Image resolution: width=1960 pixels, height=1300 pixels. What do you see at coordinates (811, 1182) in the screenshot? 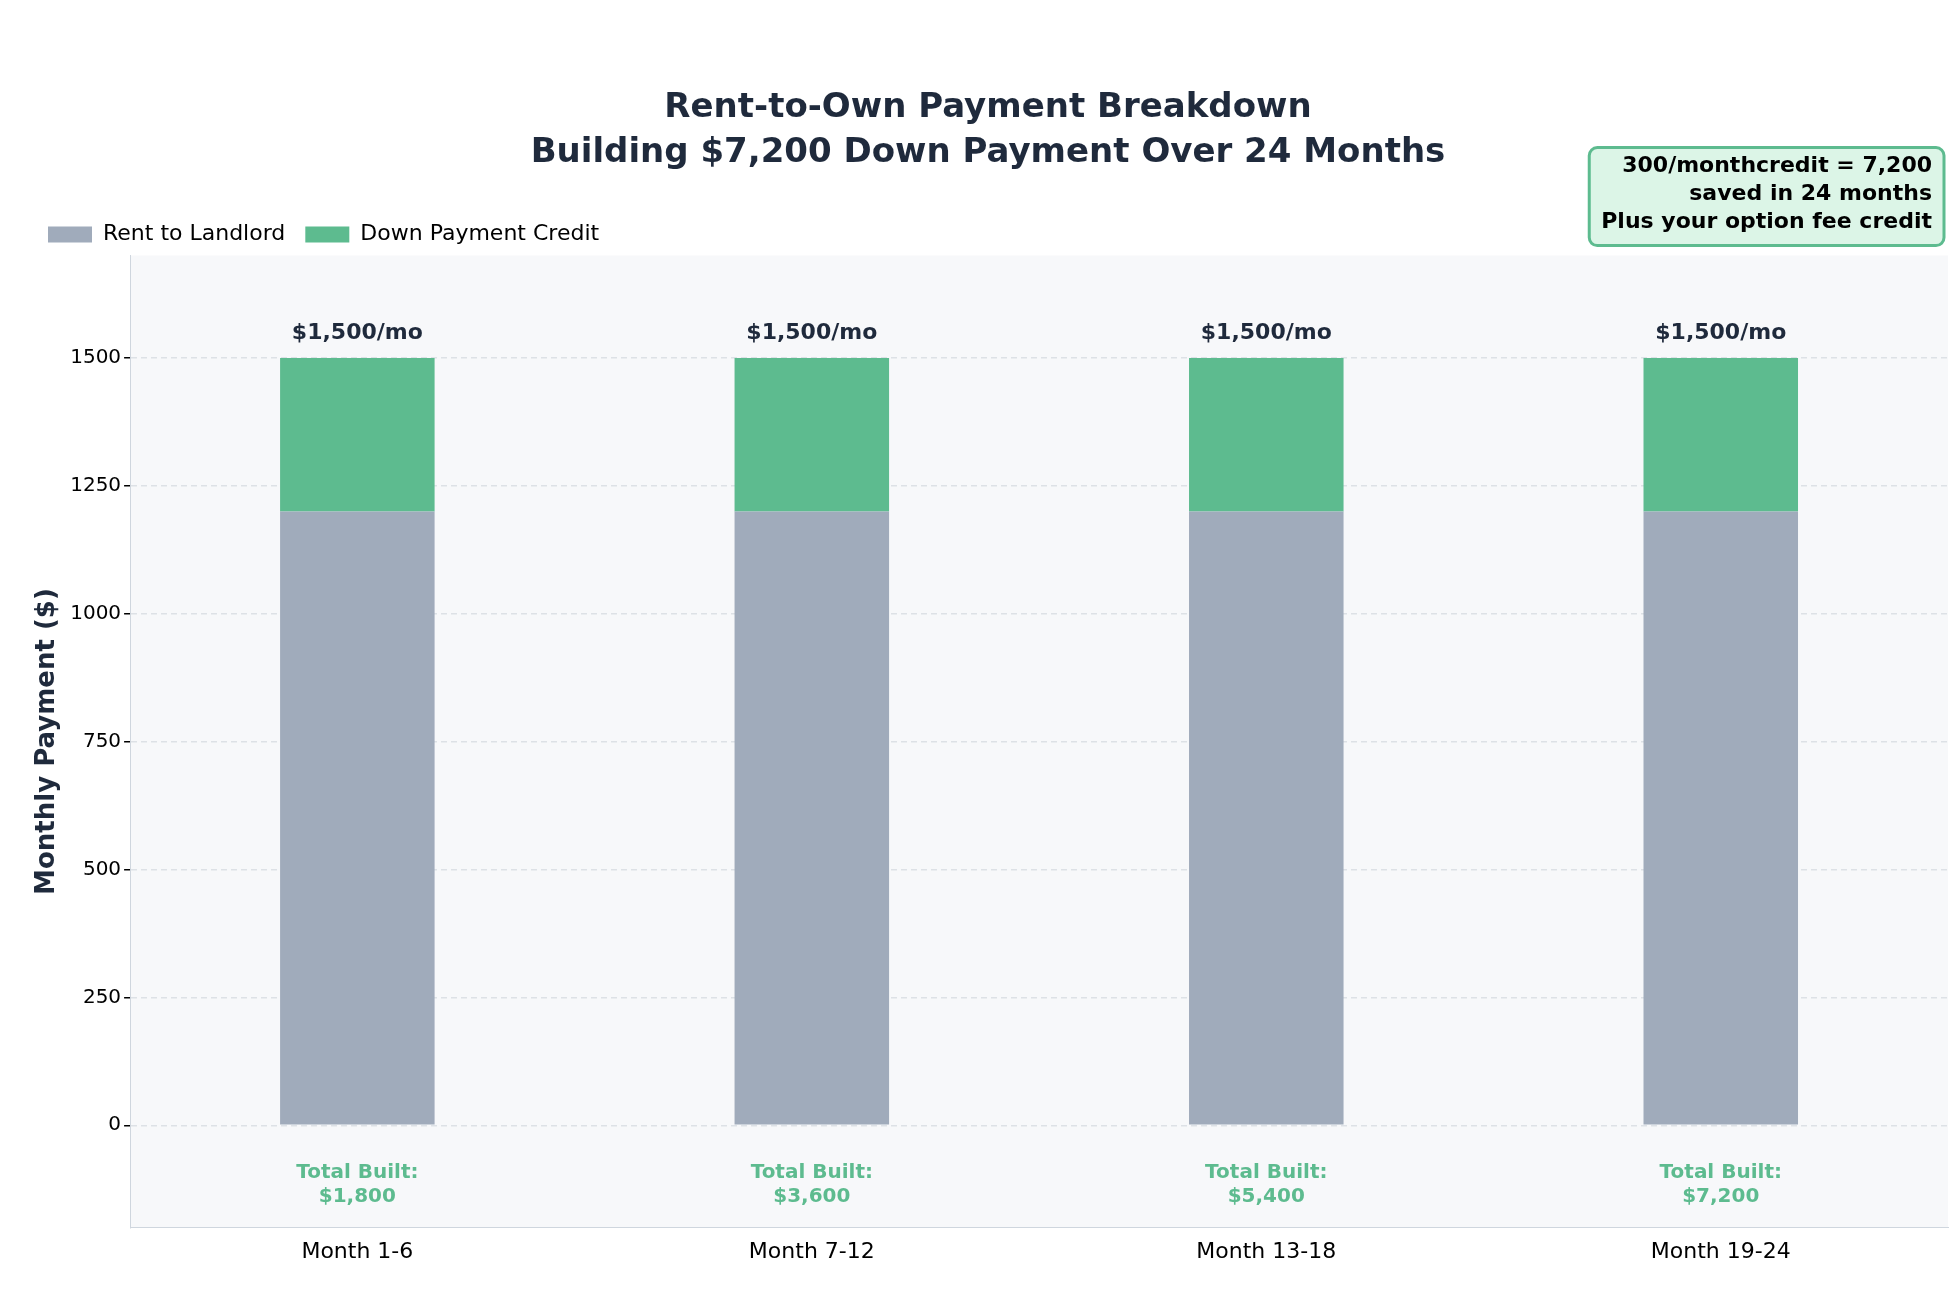
I see `annotation: Total Built: $3,600` at bounding box center [811, 1182].